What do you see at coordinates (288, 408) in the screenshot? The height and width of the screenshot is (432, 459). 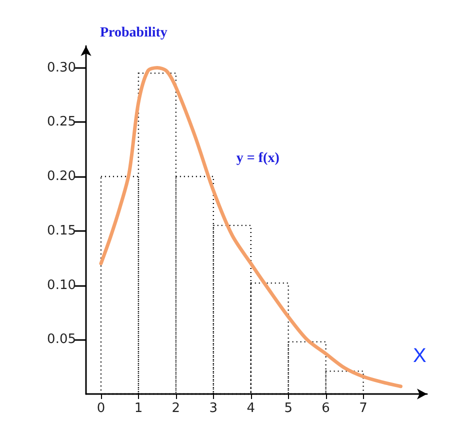 I see `x-tick-label: 5` at bounding box center [288, 408].